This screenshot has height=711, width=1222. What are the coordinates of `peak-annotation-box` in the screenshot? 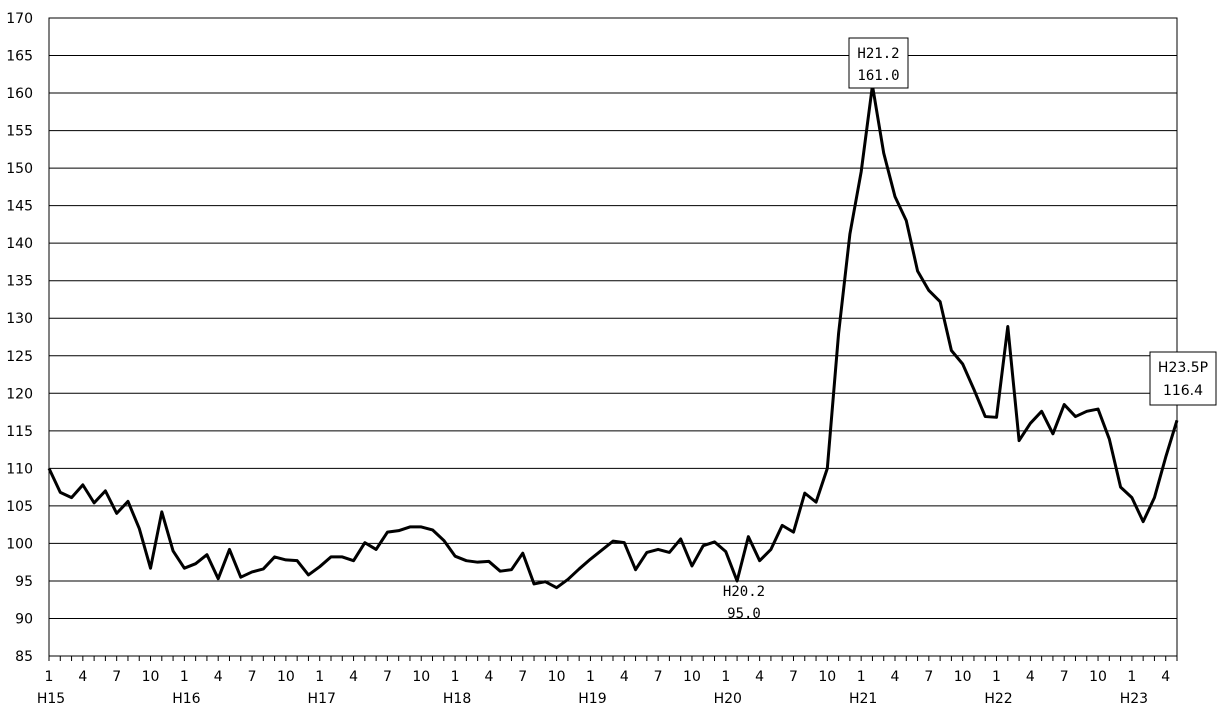 It's located at (878, 63).